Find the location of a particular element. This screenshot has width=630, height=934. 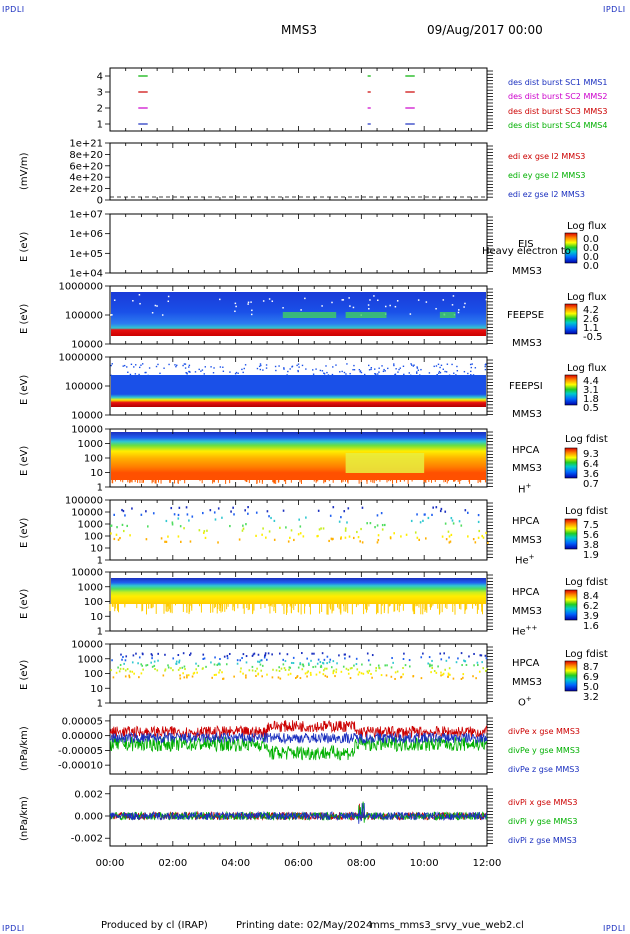

feepsi-ytick-label: 10000 is located at coordinates (87, 416).